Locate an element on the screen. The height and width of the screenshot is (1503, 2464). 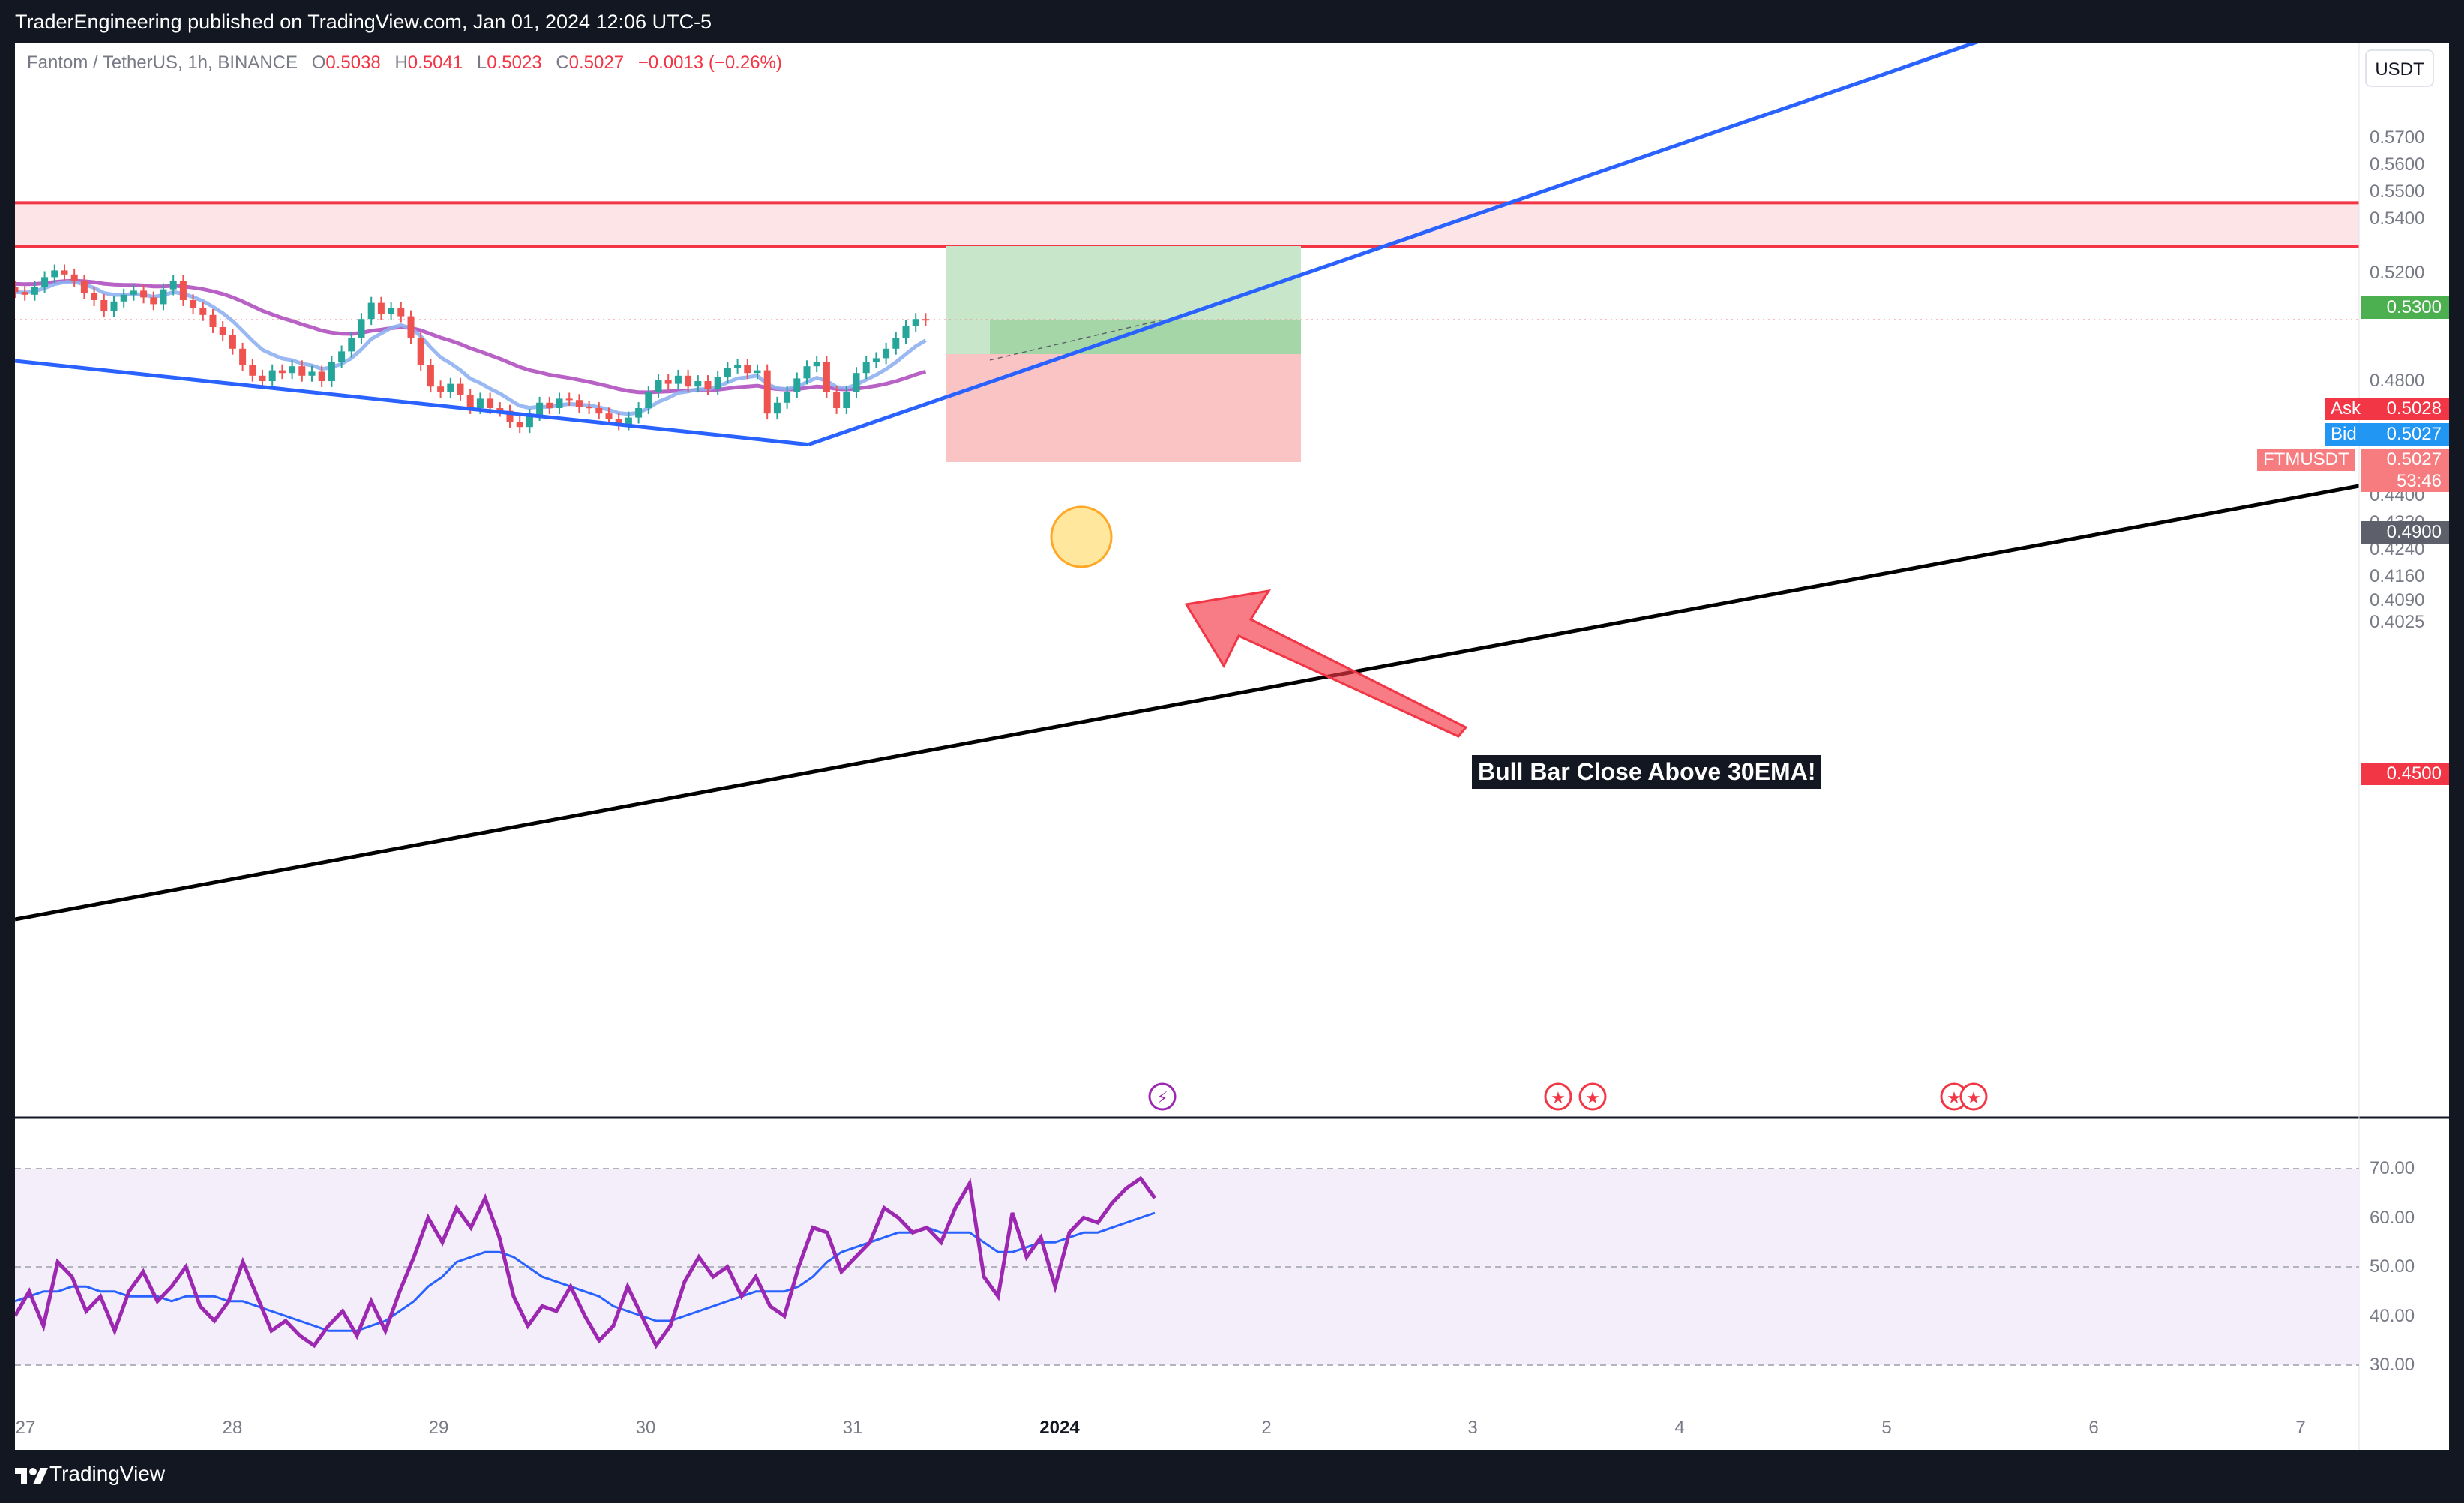
time-tick: 5 is located at coordinates (1886, 1428).